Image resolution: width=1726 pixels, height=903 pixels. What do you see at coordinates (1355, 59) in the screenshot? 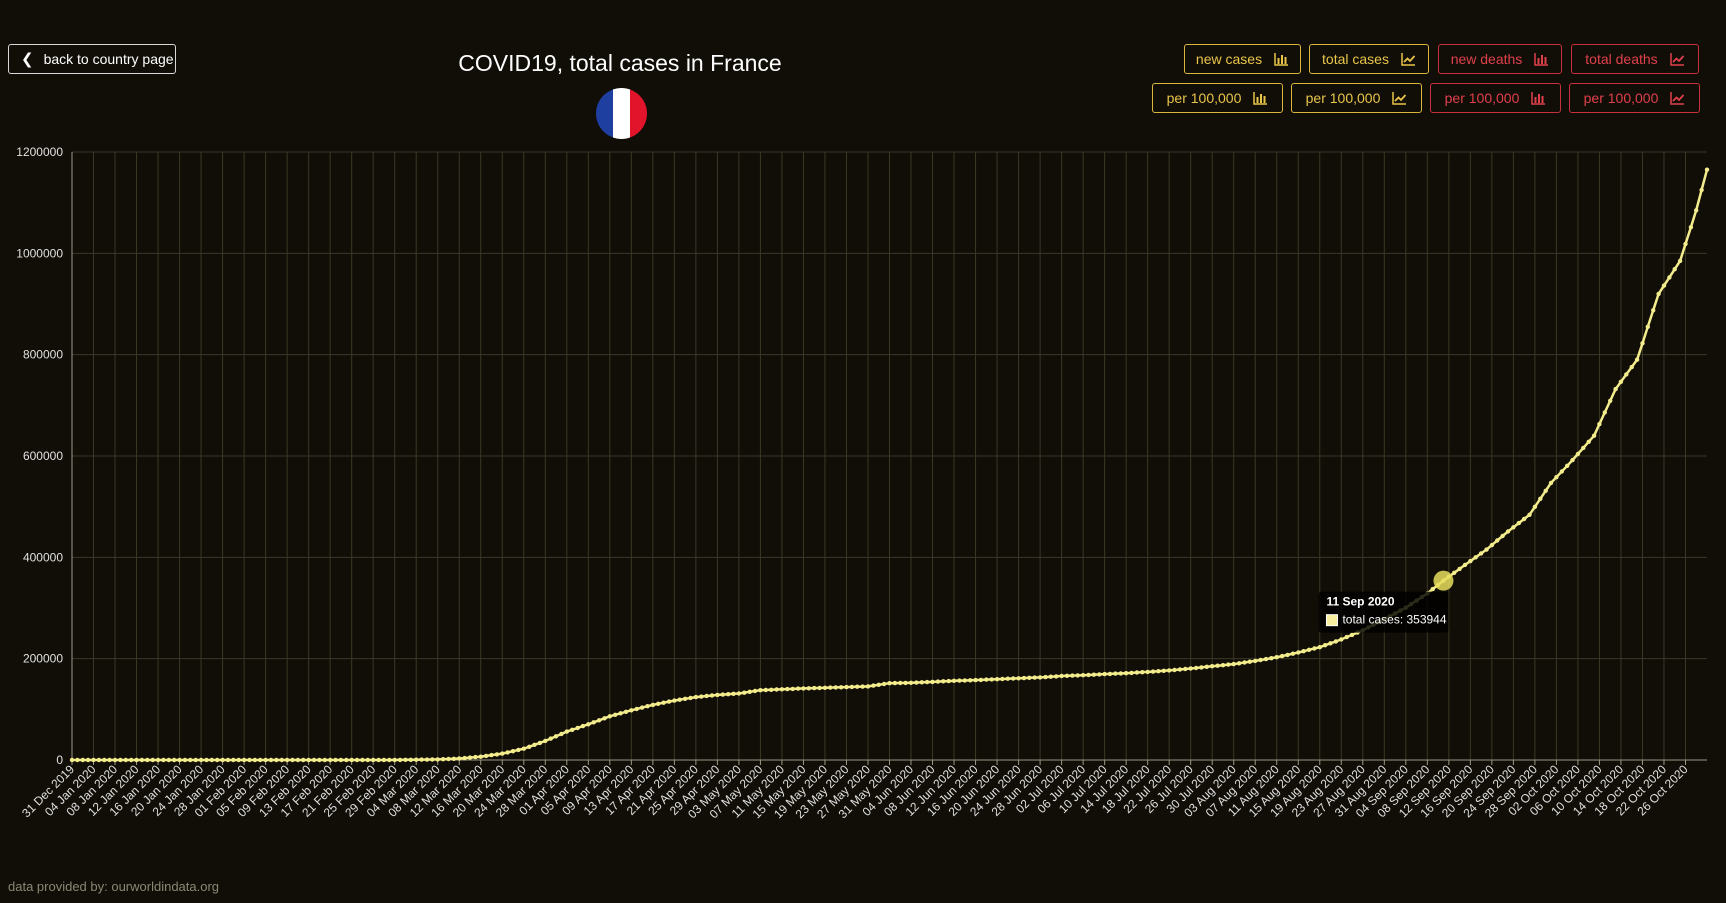
I see `total-cases-label: total cases` at bounding box center [1355, 59].